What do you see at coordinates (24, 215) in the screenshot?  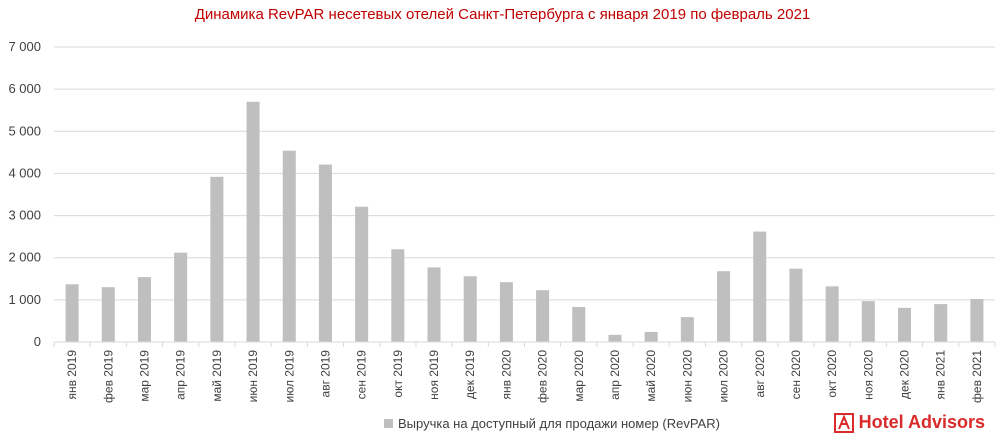 I see `y-tick-label: 3 000` at bounding box center [24, 215].